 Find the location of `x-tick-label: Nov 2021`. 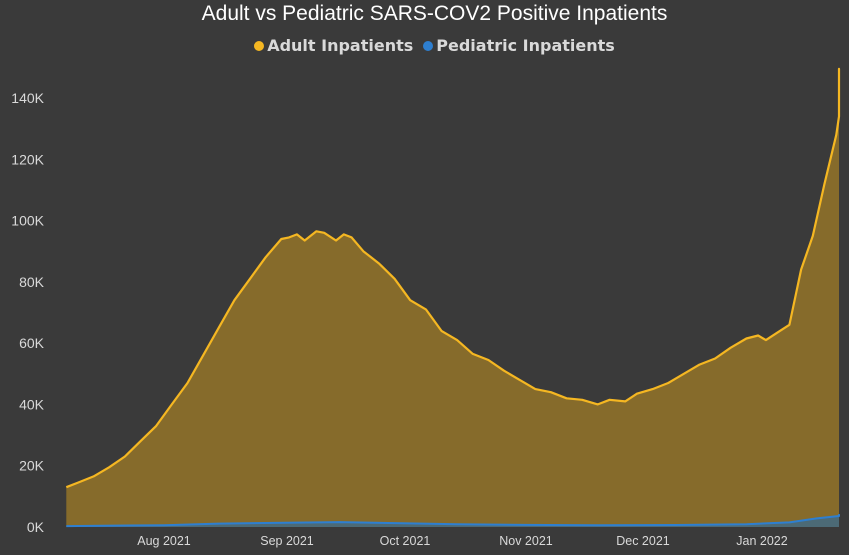

x-tick-label: Nov 2021 is located at coordinates (526, 541).